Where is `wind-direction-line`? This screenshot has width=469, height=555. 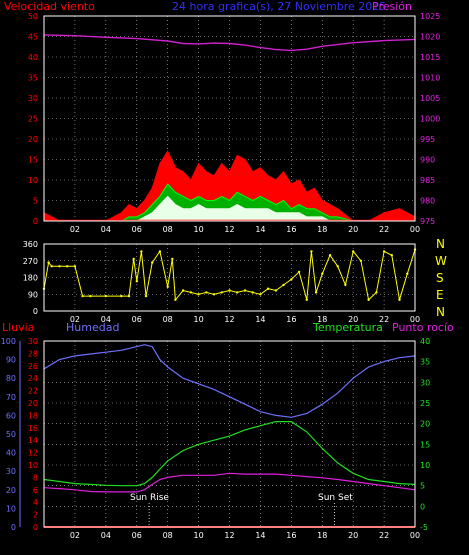 wind-direction-line is located at coordinates (229, 275).